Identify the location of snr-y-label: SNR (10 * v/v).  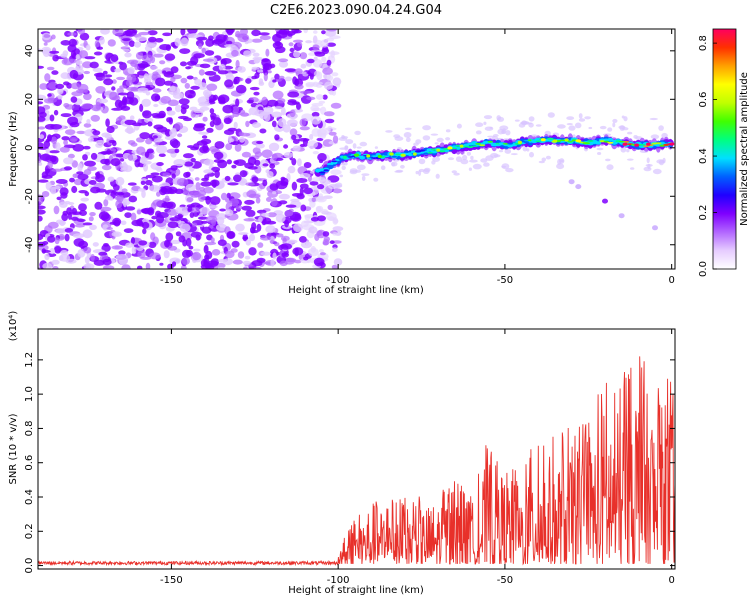
(13, 448).